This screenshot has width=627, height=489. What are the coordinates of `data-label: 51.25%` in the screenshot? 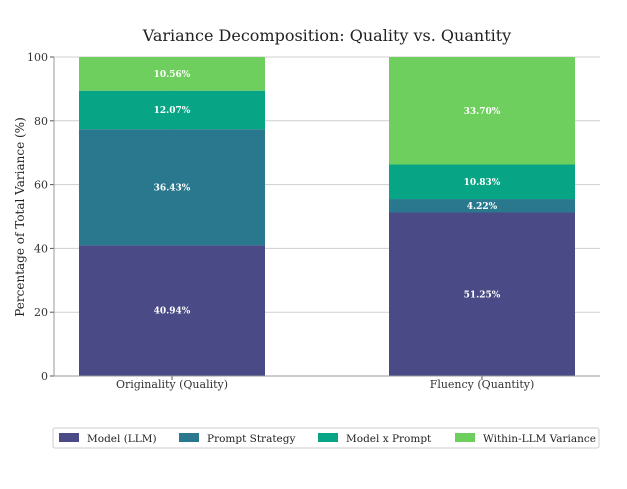 It's located at (482, 295).